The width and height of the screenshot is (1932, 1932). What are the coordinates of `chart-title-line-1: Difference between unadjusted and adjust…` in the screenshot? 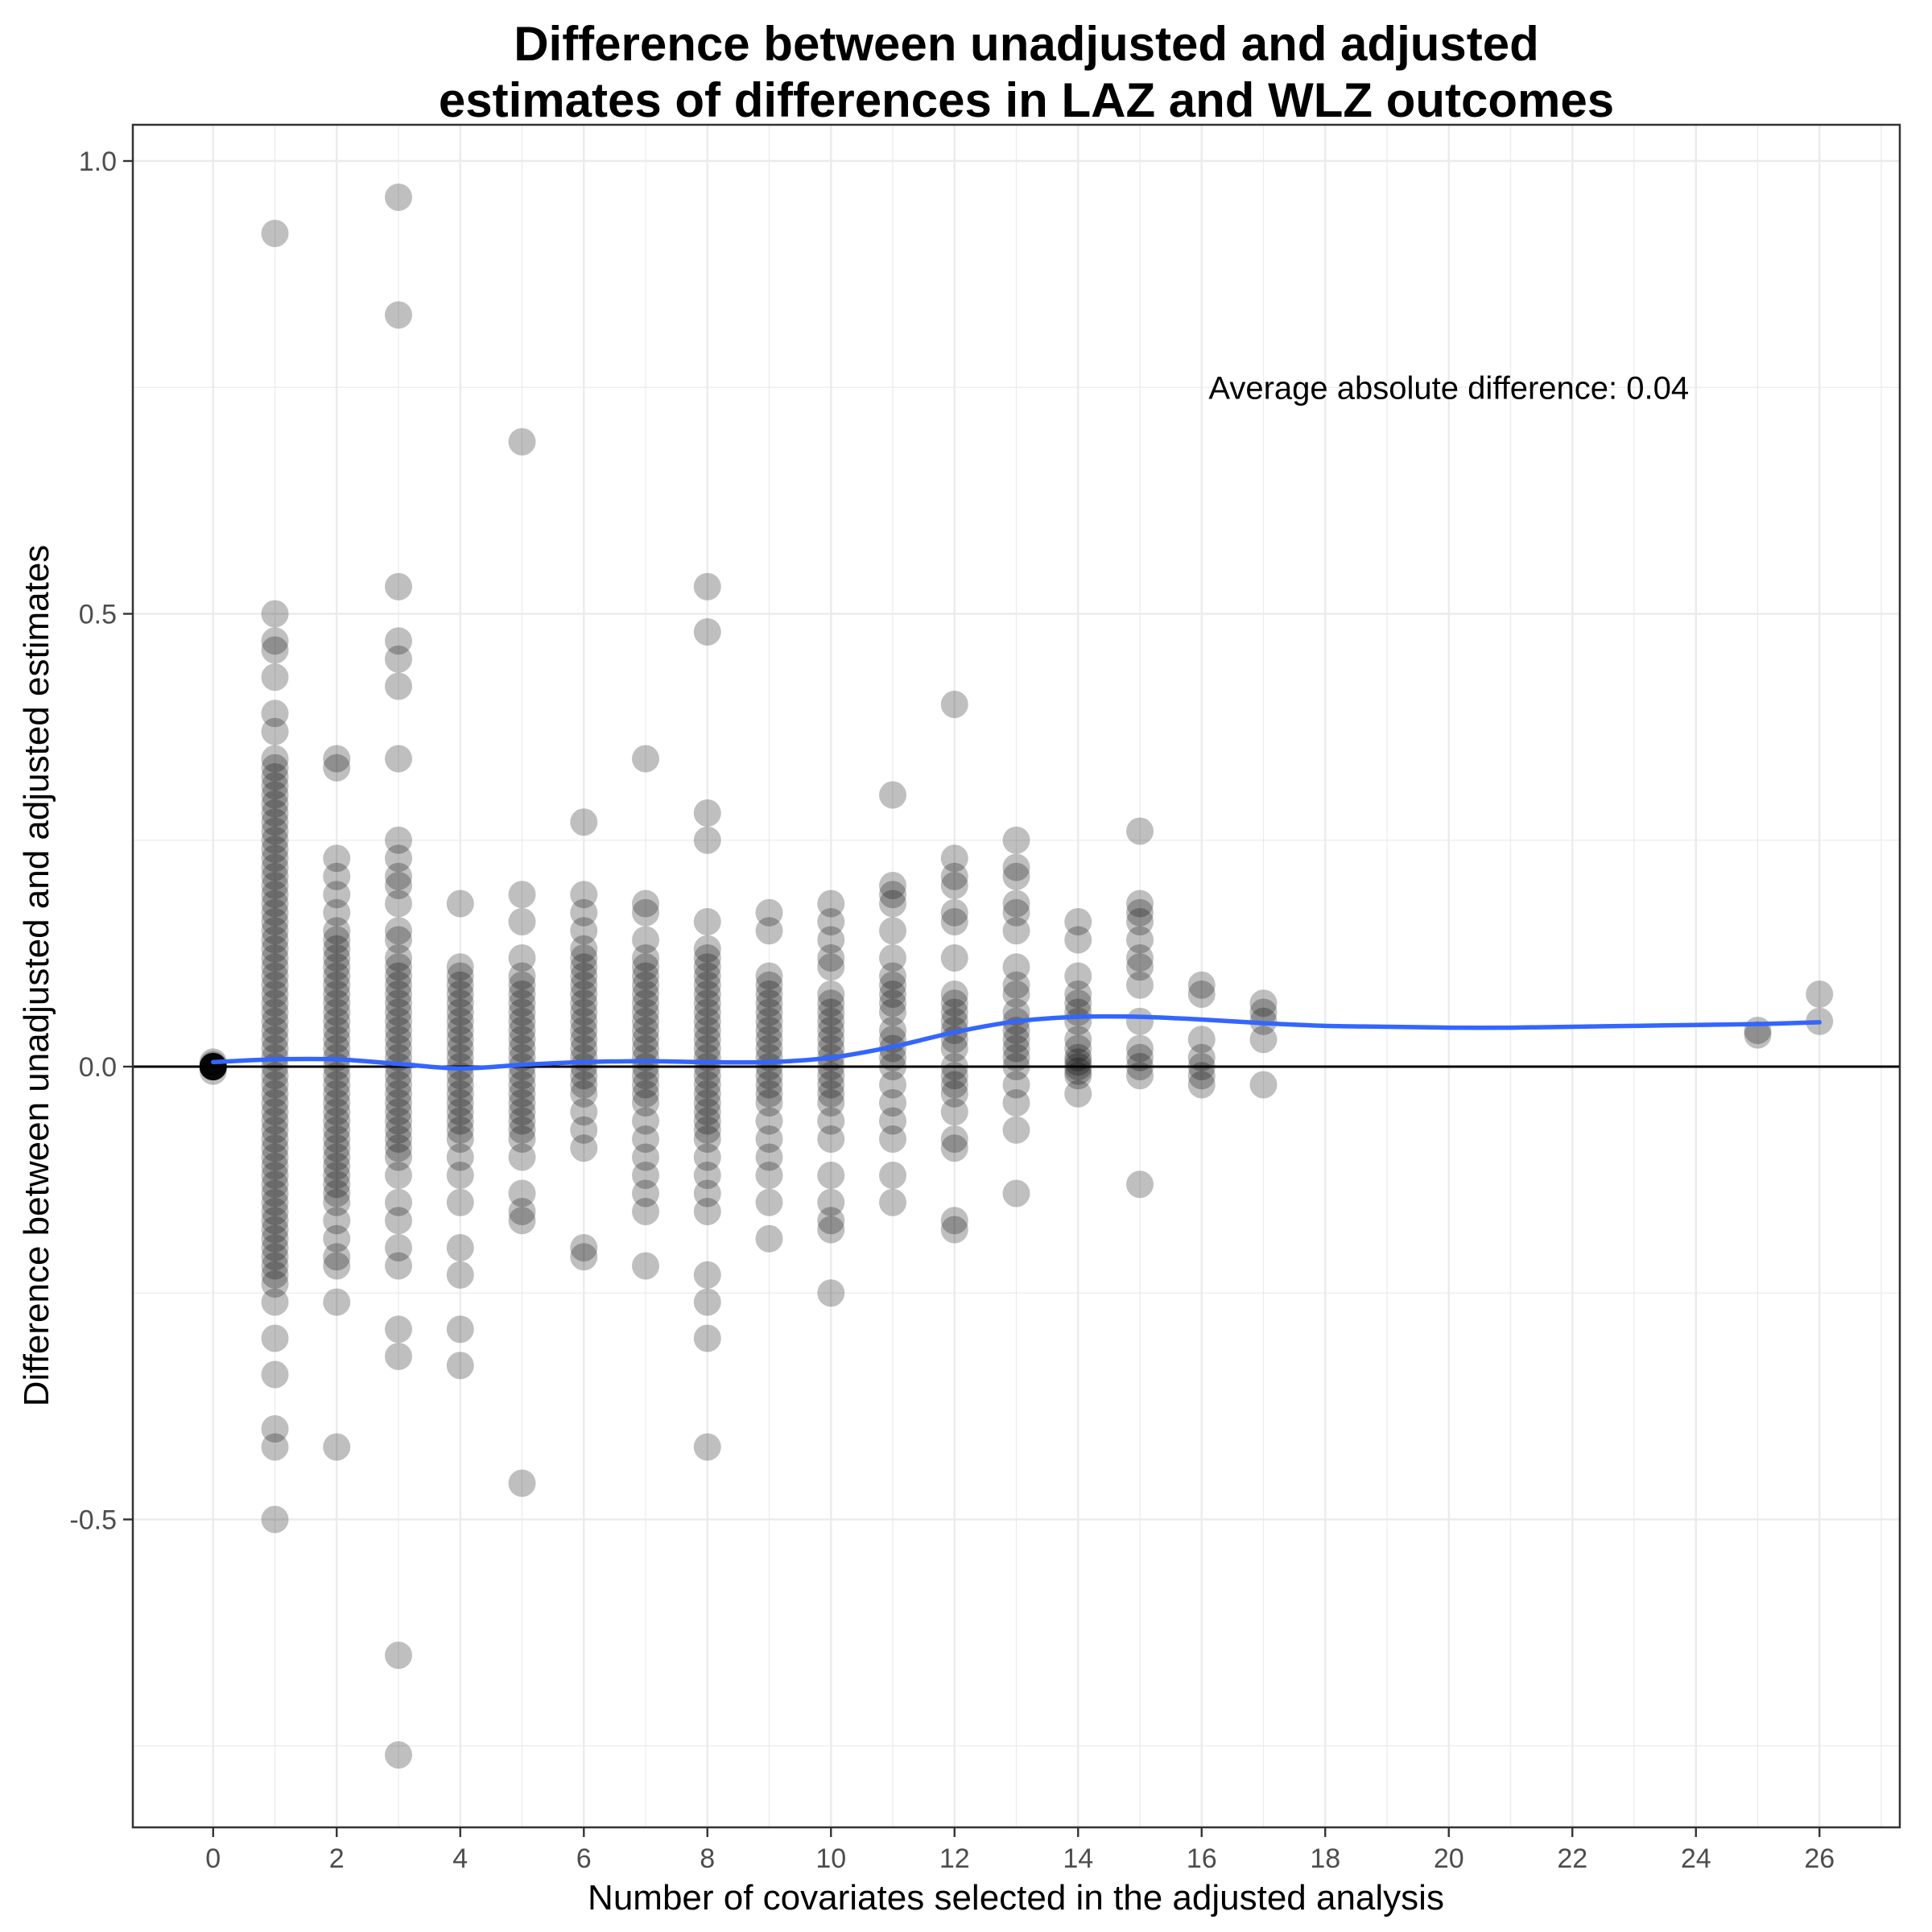 It's located at (1026, 44).